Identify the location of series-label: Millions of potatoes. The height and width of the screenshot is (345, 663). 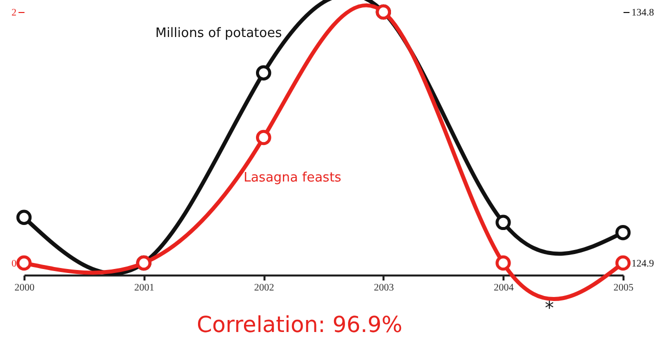
(218, 33).